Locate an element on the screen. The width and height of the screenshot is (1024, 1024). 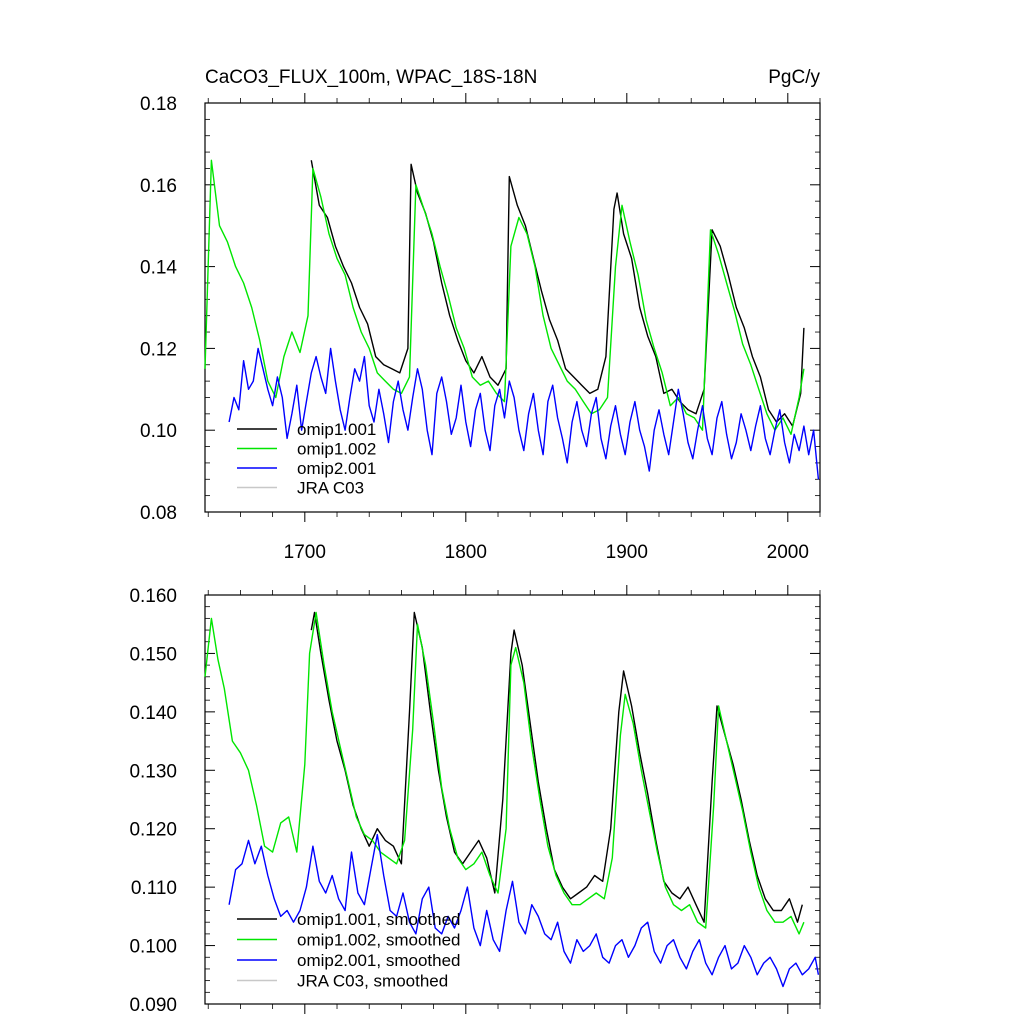
legend-label: omip2.001, smoothed is located at coordinates (379, 960).